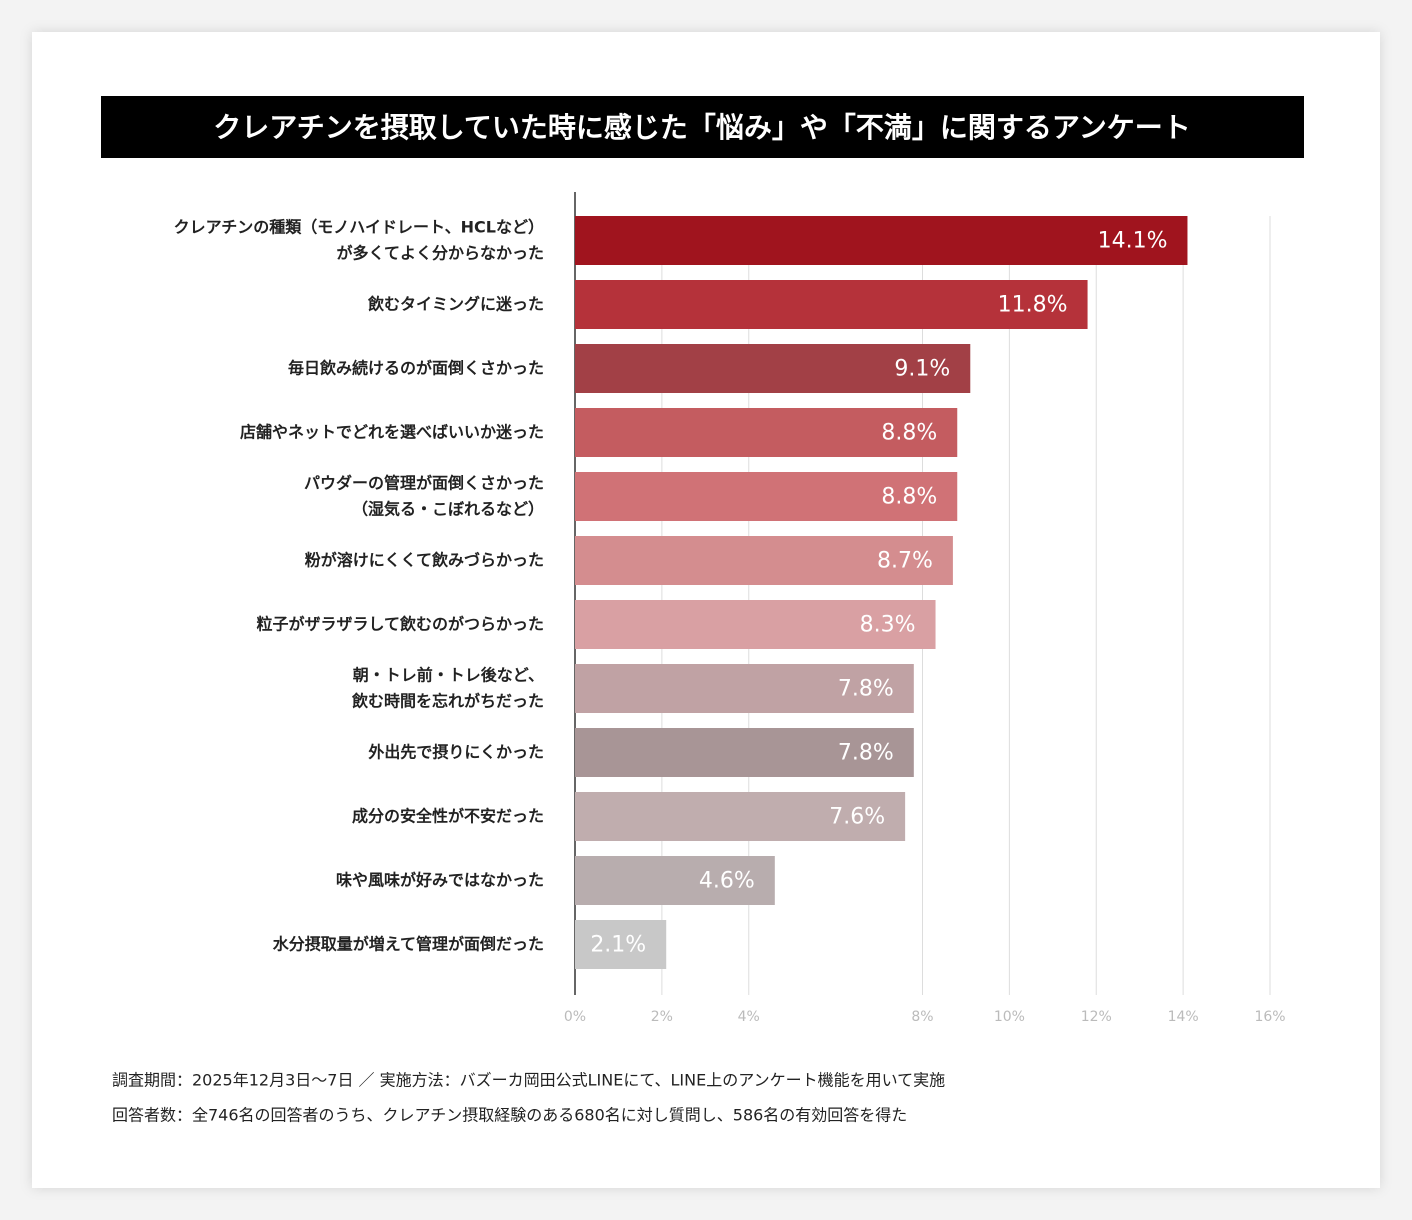 Image resolution: width=1412 pixels, height=1220 pixels. What do you see at coordinates (1096, 1017) in the screenshot?
I see `x-tick-label: 12%` at bounding box center [1096, 1017].